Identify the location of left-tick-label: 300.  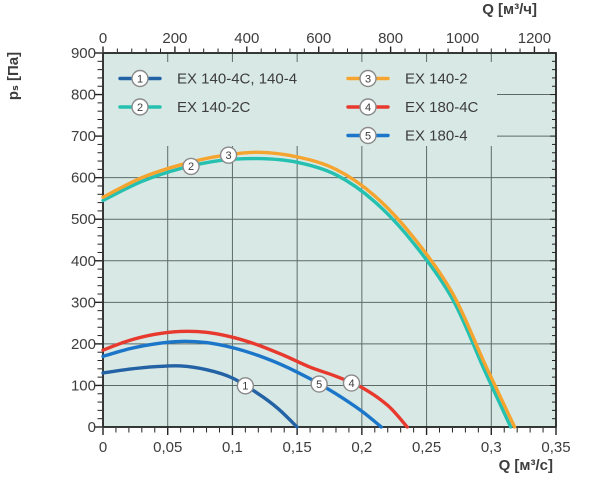
(83, 302).